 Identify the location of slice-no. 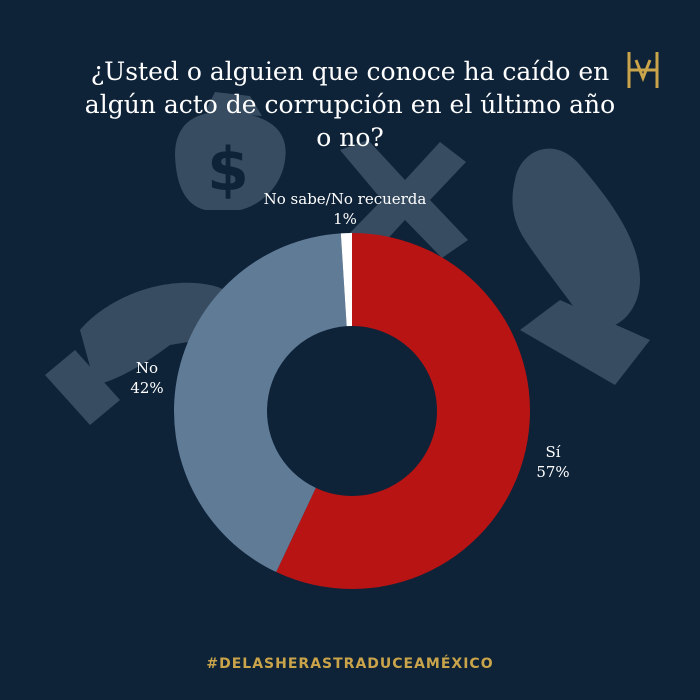
(260, 403).